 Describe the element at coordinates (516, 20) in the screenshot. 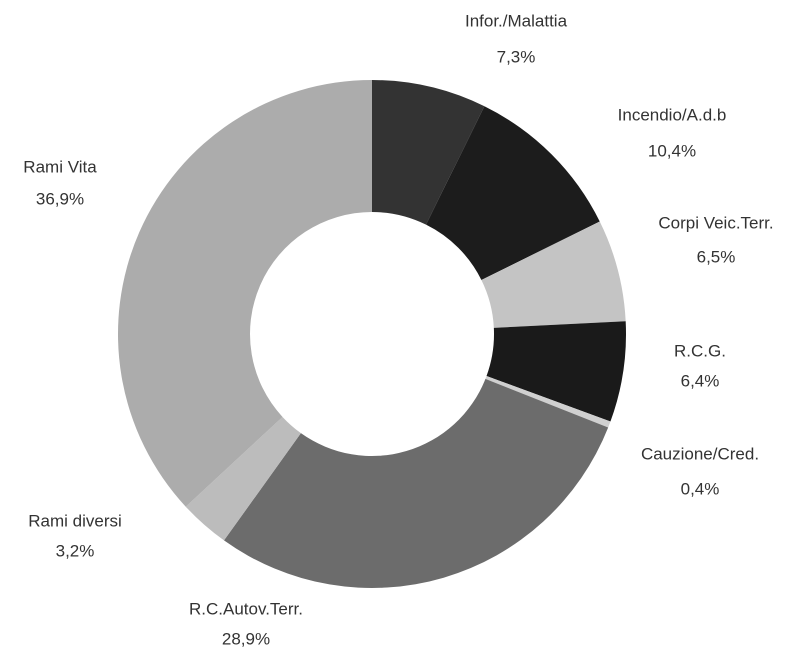

I see `slice-label: Infor./Malattia` at that location.